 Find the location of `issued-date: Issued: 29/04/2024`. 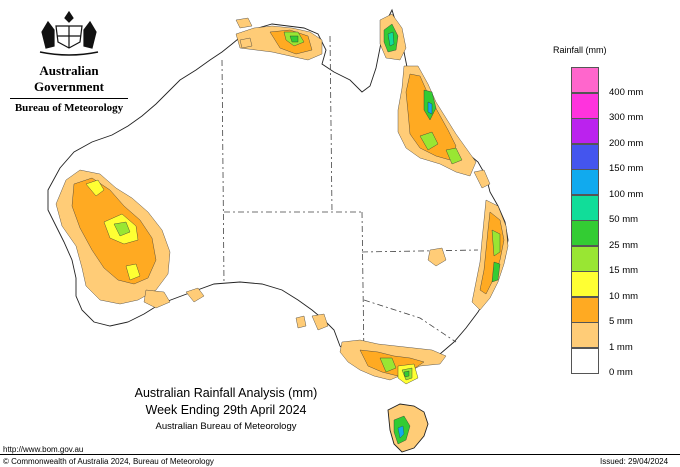

issued-date: Issued: 29/04/2024 is located at coordinates (634, 461).